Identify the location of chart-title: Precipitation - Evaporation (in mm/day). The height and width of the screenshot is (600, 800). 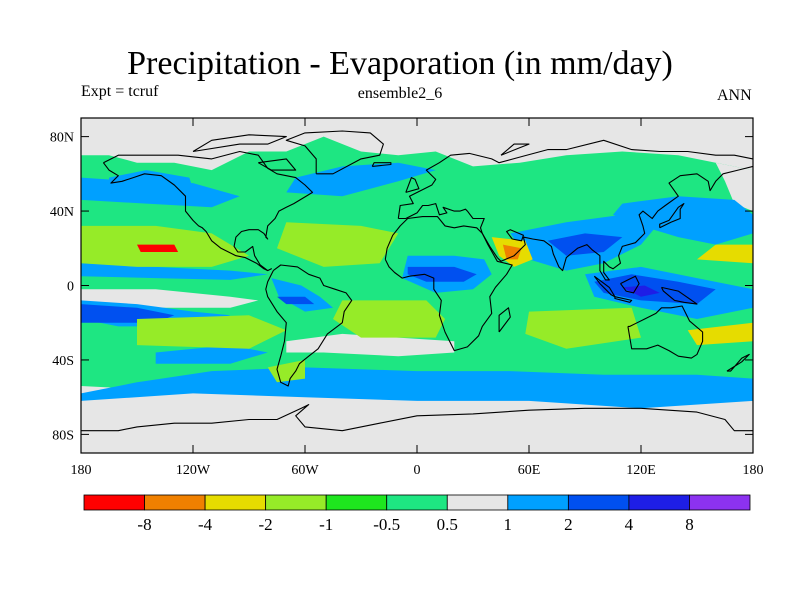
(400, 63).